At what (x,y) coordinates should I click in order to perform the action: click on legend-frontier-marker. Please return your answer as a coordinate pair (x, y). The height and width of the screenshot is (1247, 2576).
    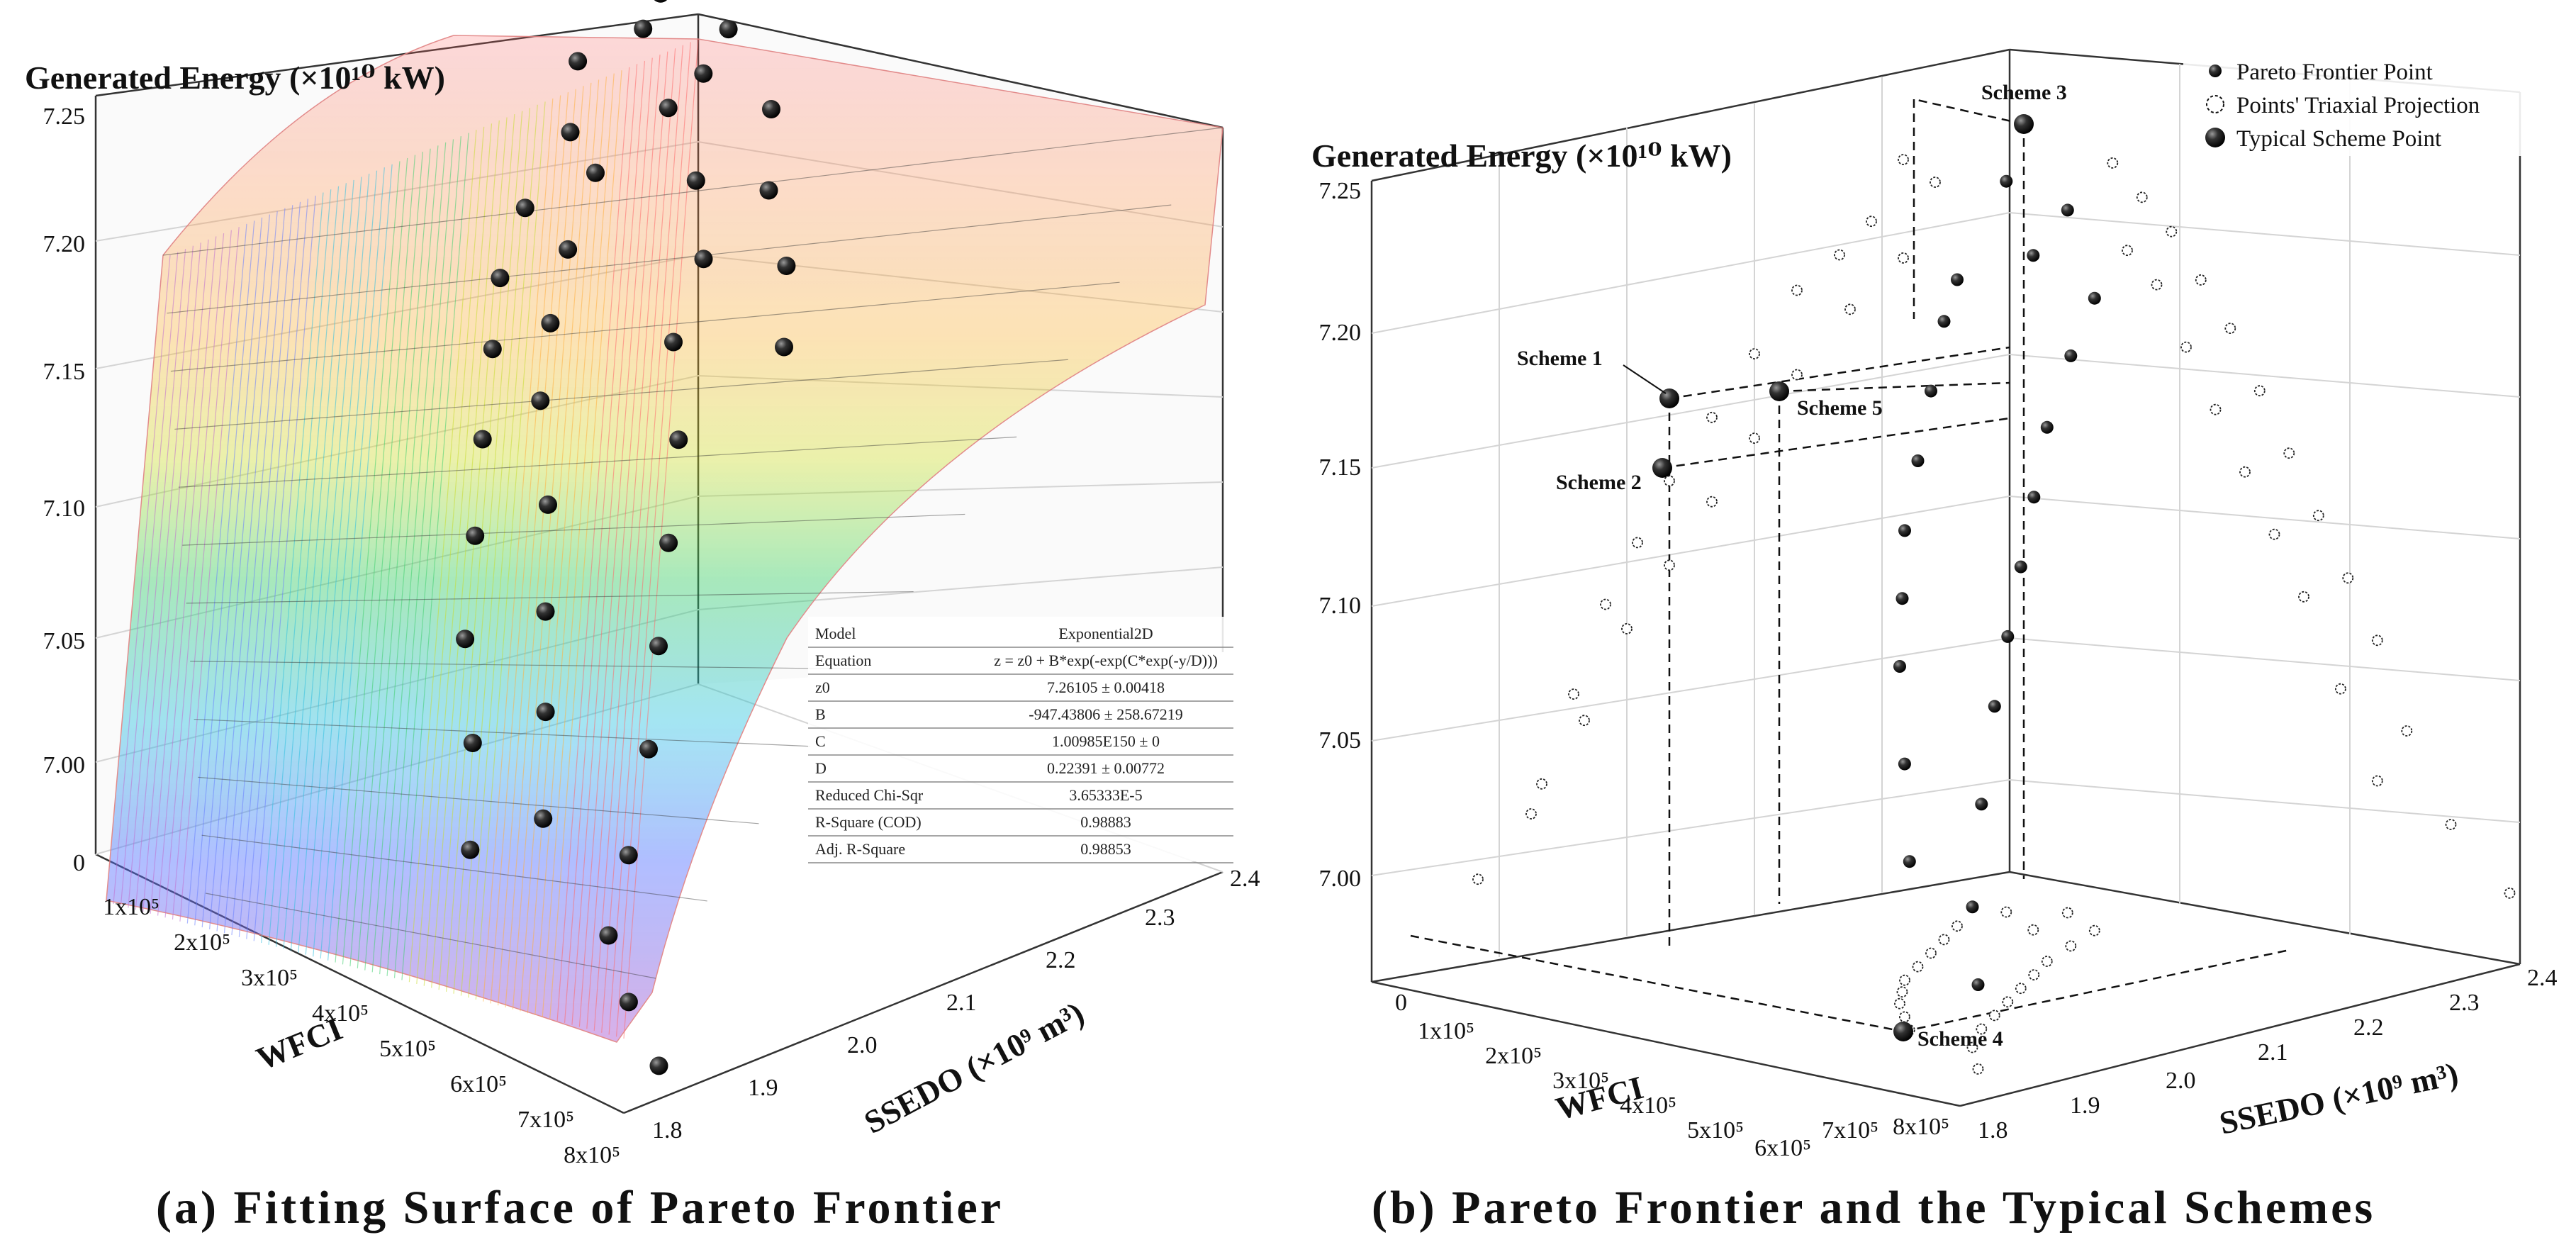
    Looking at the image, I should click on (2215, 71).